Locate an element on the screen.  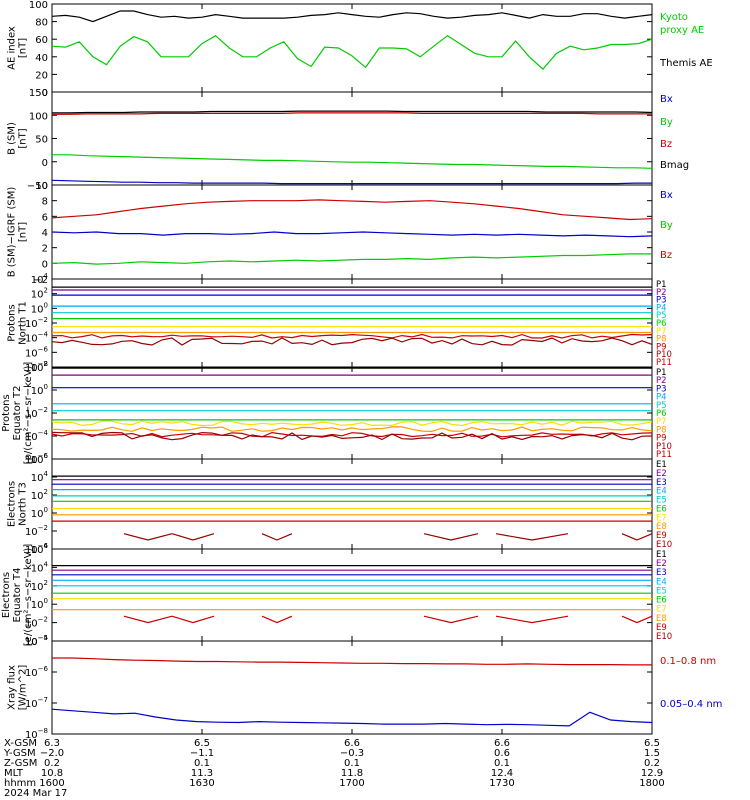
series-line-p9 is located at coordinates (352, 434).